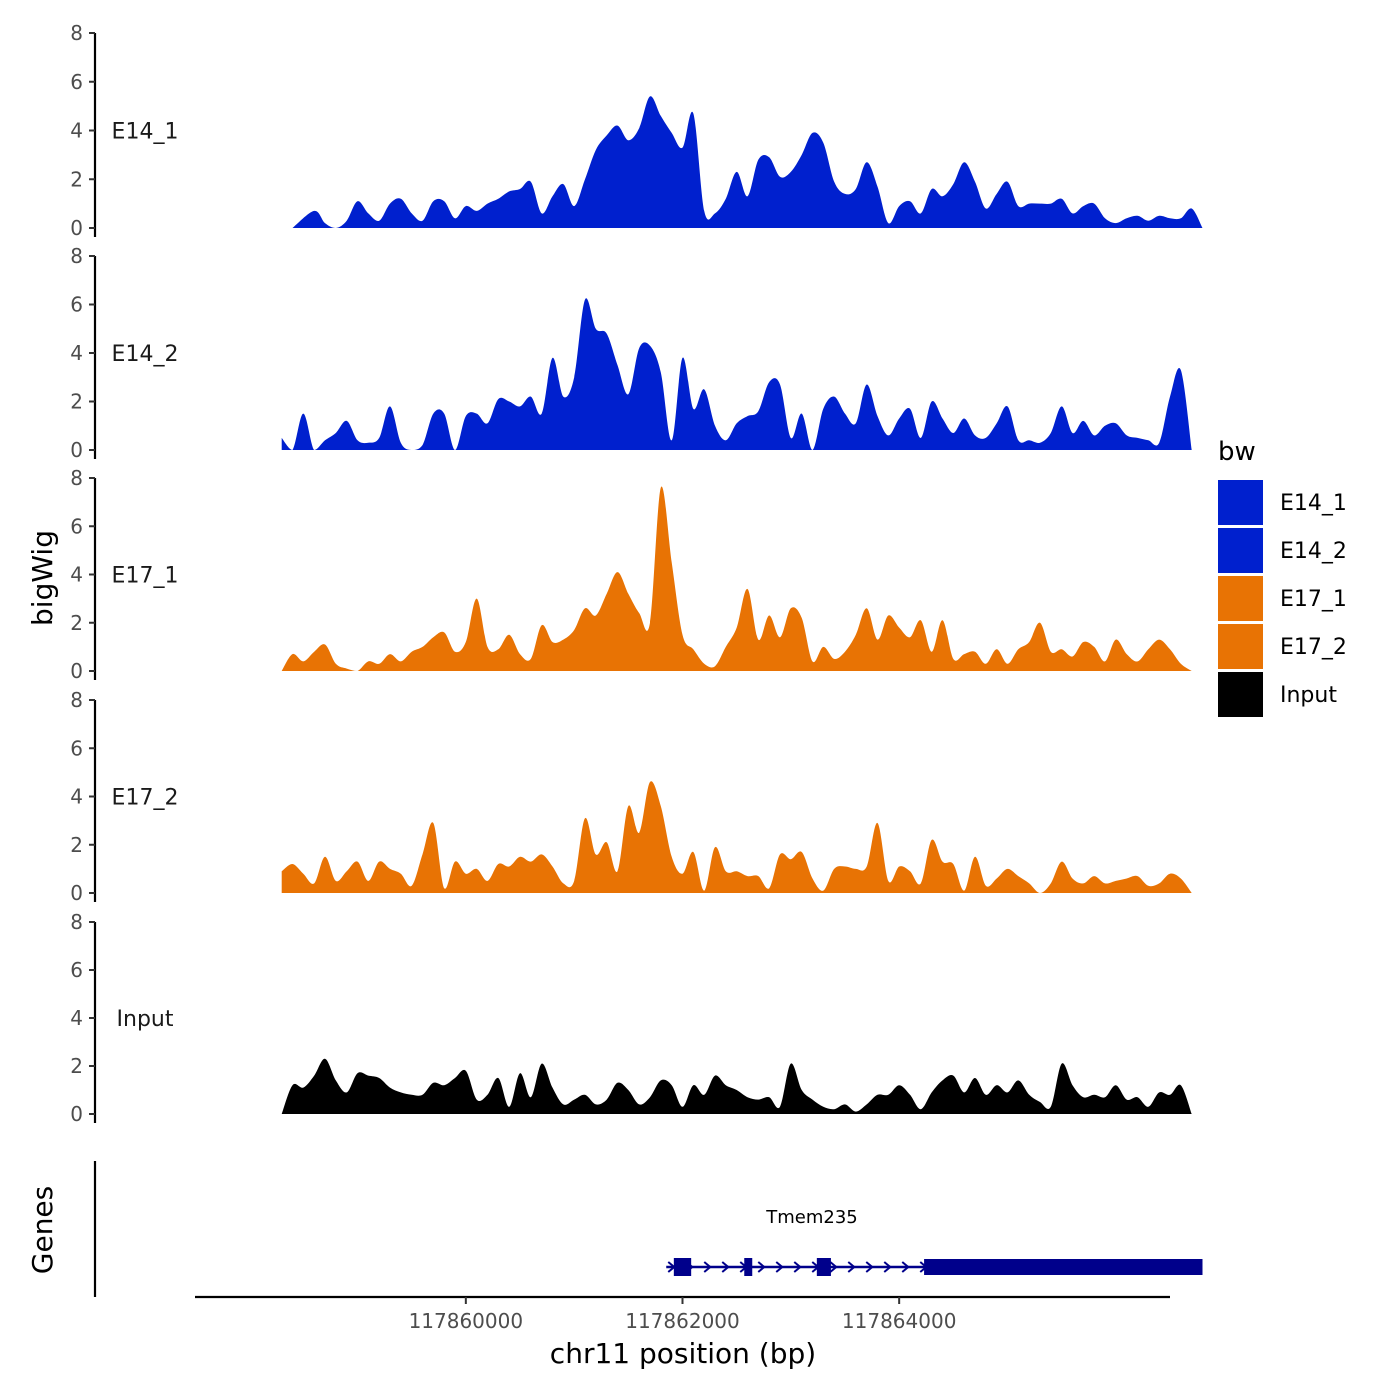  Describe the element at coordinates (683, 1353) in the screenshot. I see `x-axis-title: chr11 position (bp)` at that location.